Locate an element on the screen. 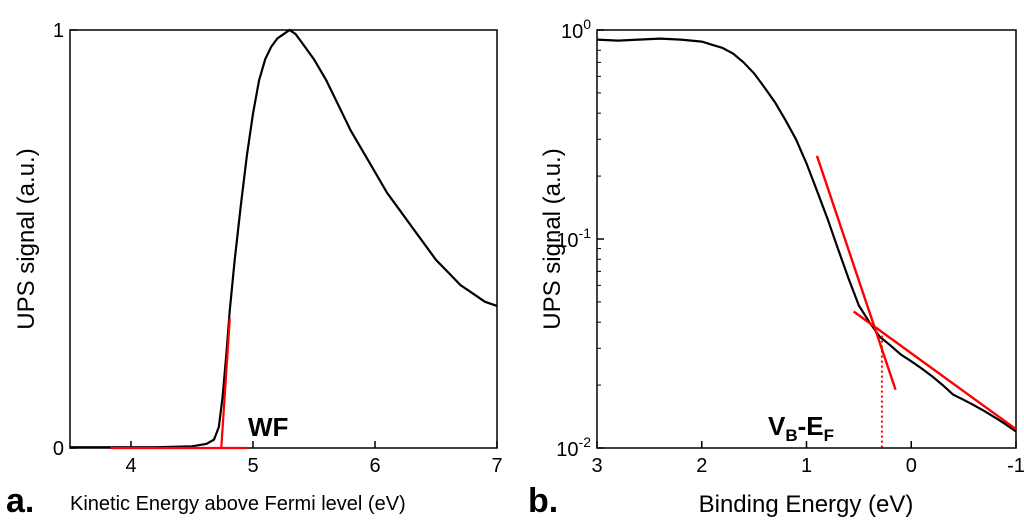 Image resolution: width=1024 pixels, height=524 pixels. y-tick-label: 1 is located at coordinates (58, 31).